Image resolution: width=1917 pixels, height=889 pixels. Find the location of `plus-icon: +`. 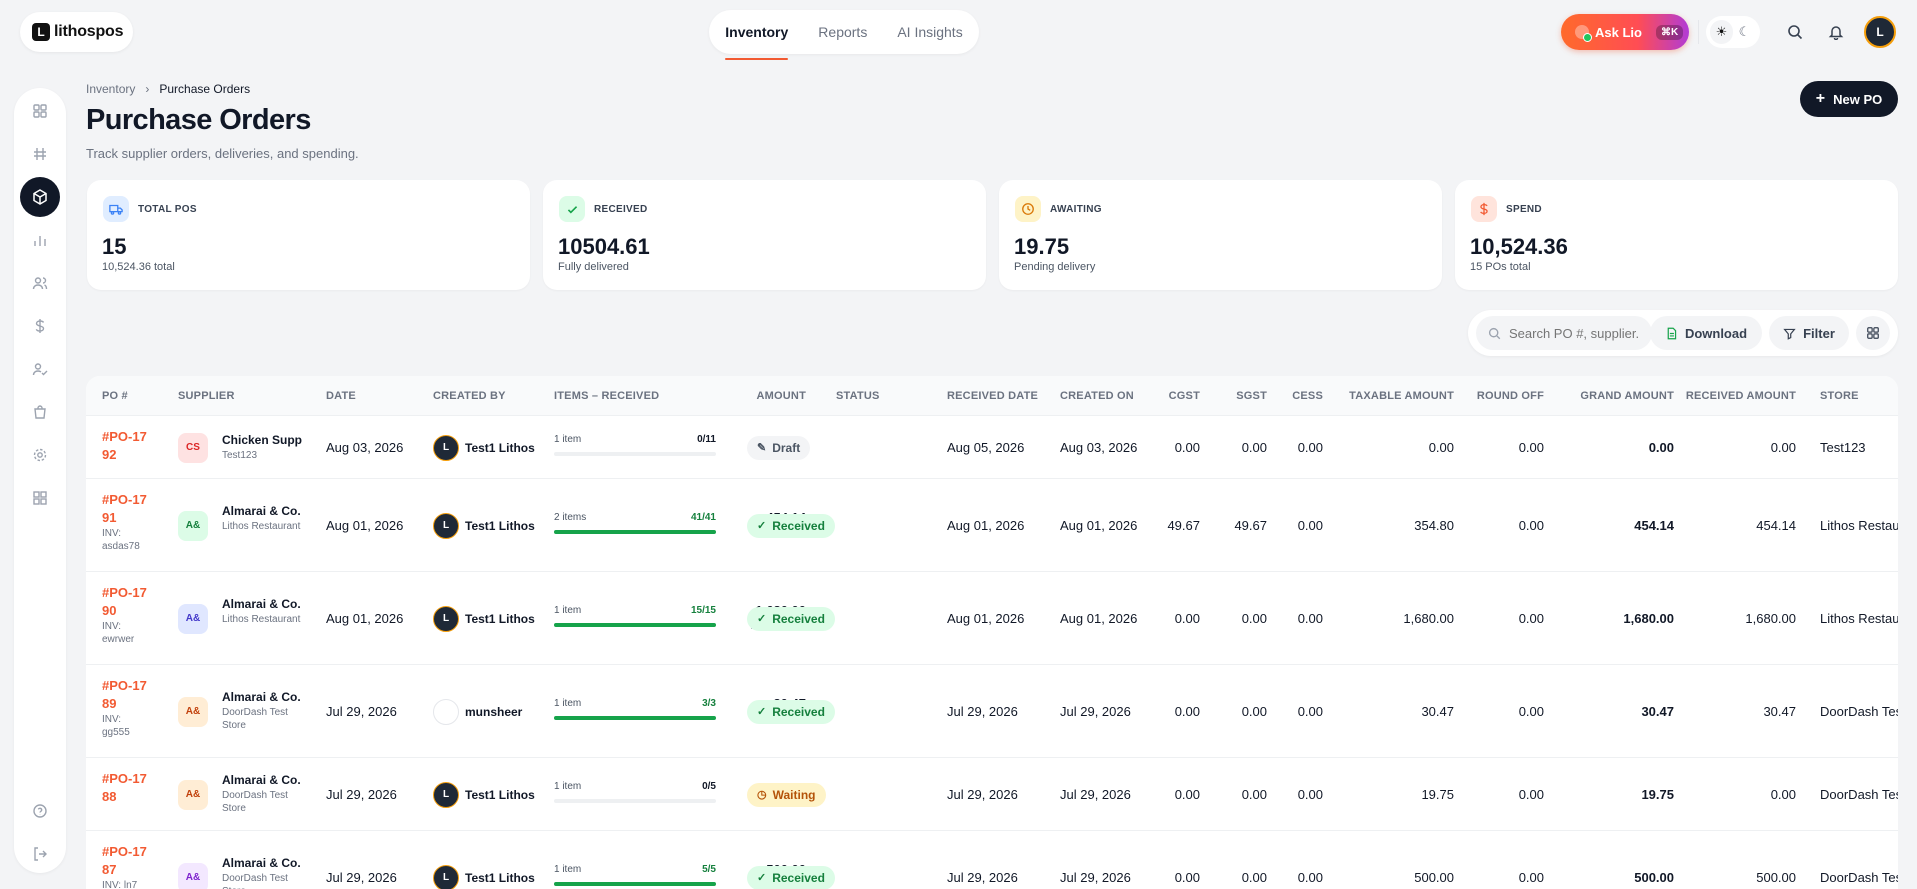

plus-icon: + is located at coordinates (1820, 98).